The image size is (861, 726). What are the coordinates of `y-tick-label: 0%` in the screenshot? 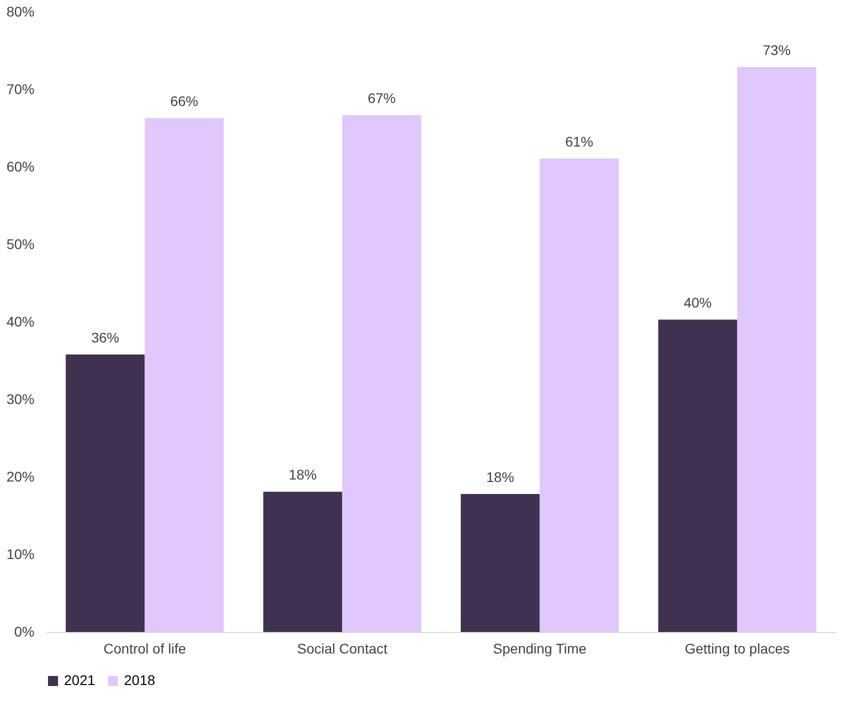 It's located at (24, 632).